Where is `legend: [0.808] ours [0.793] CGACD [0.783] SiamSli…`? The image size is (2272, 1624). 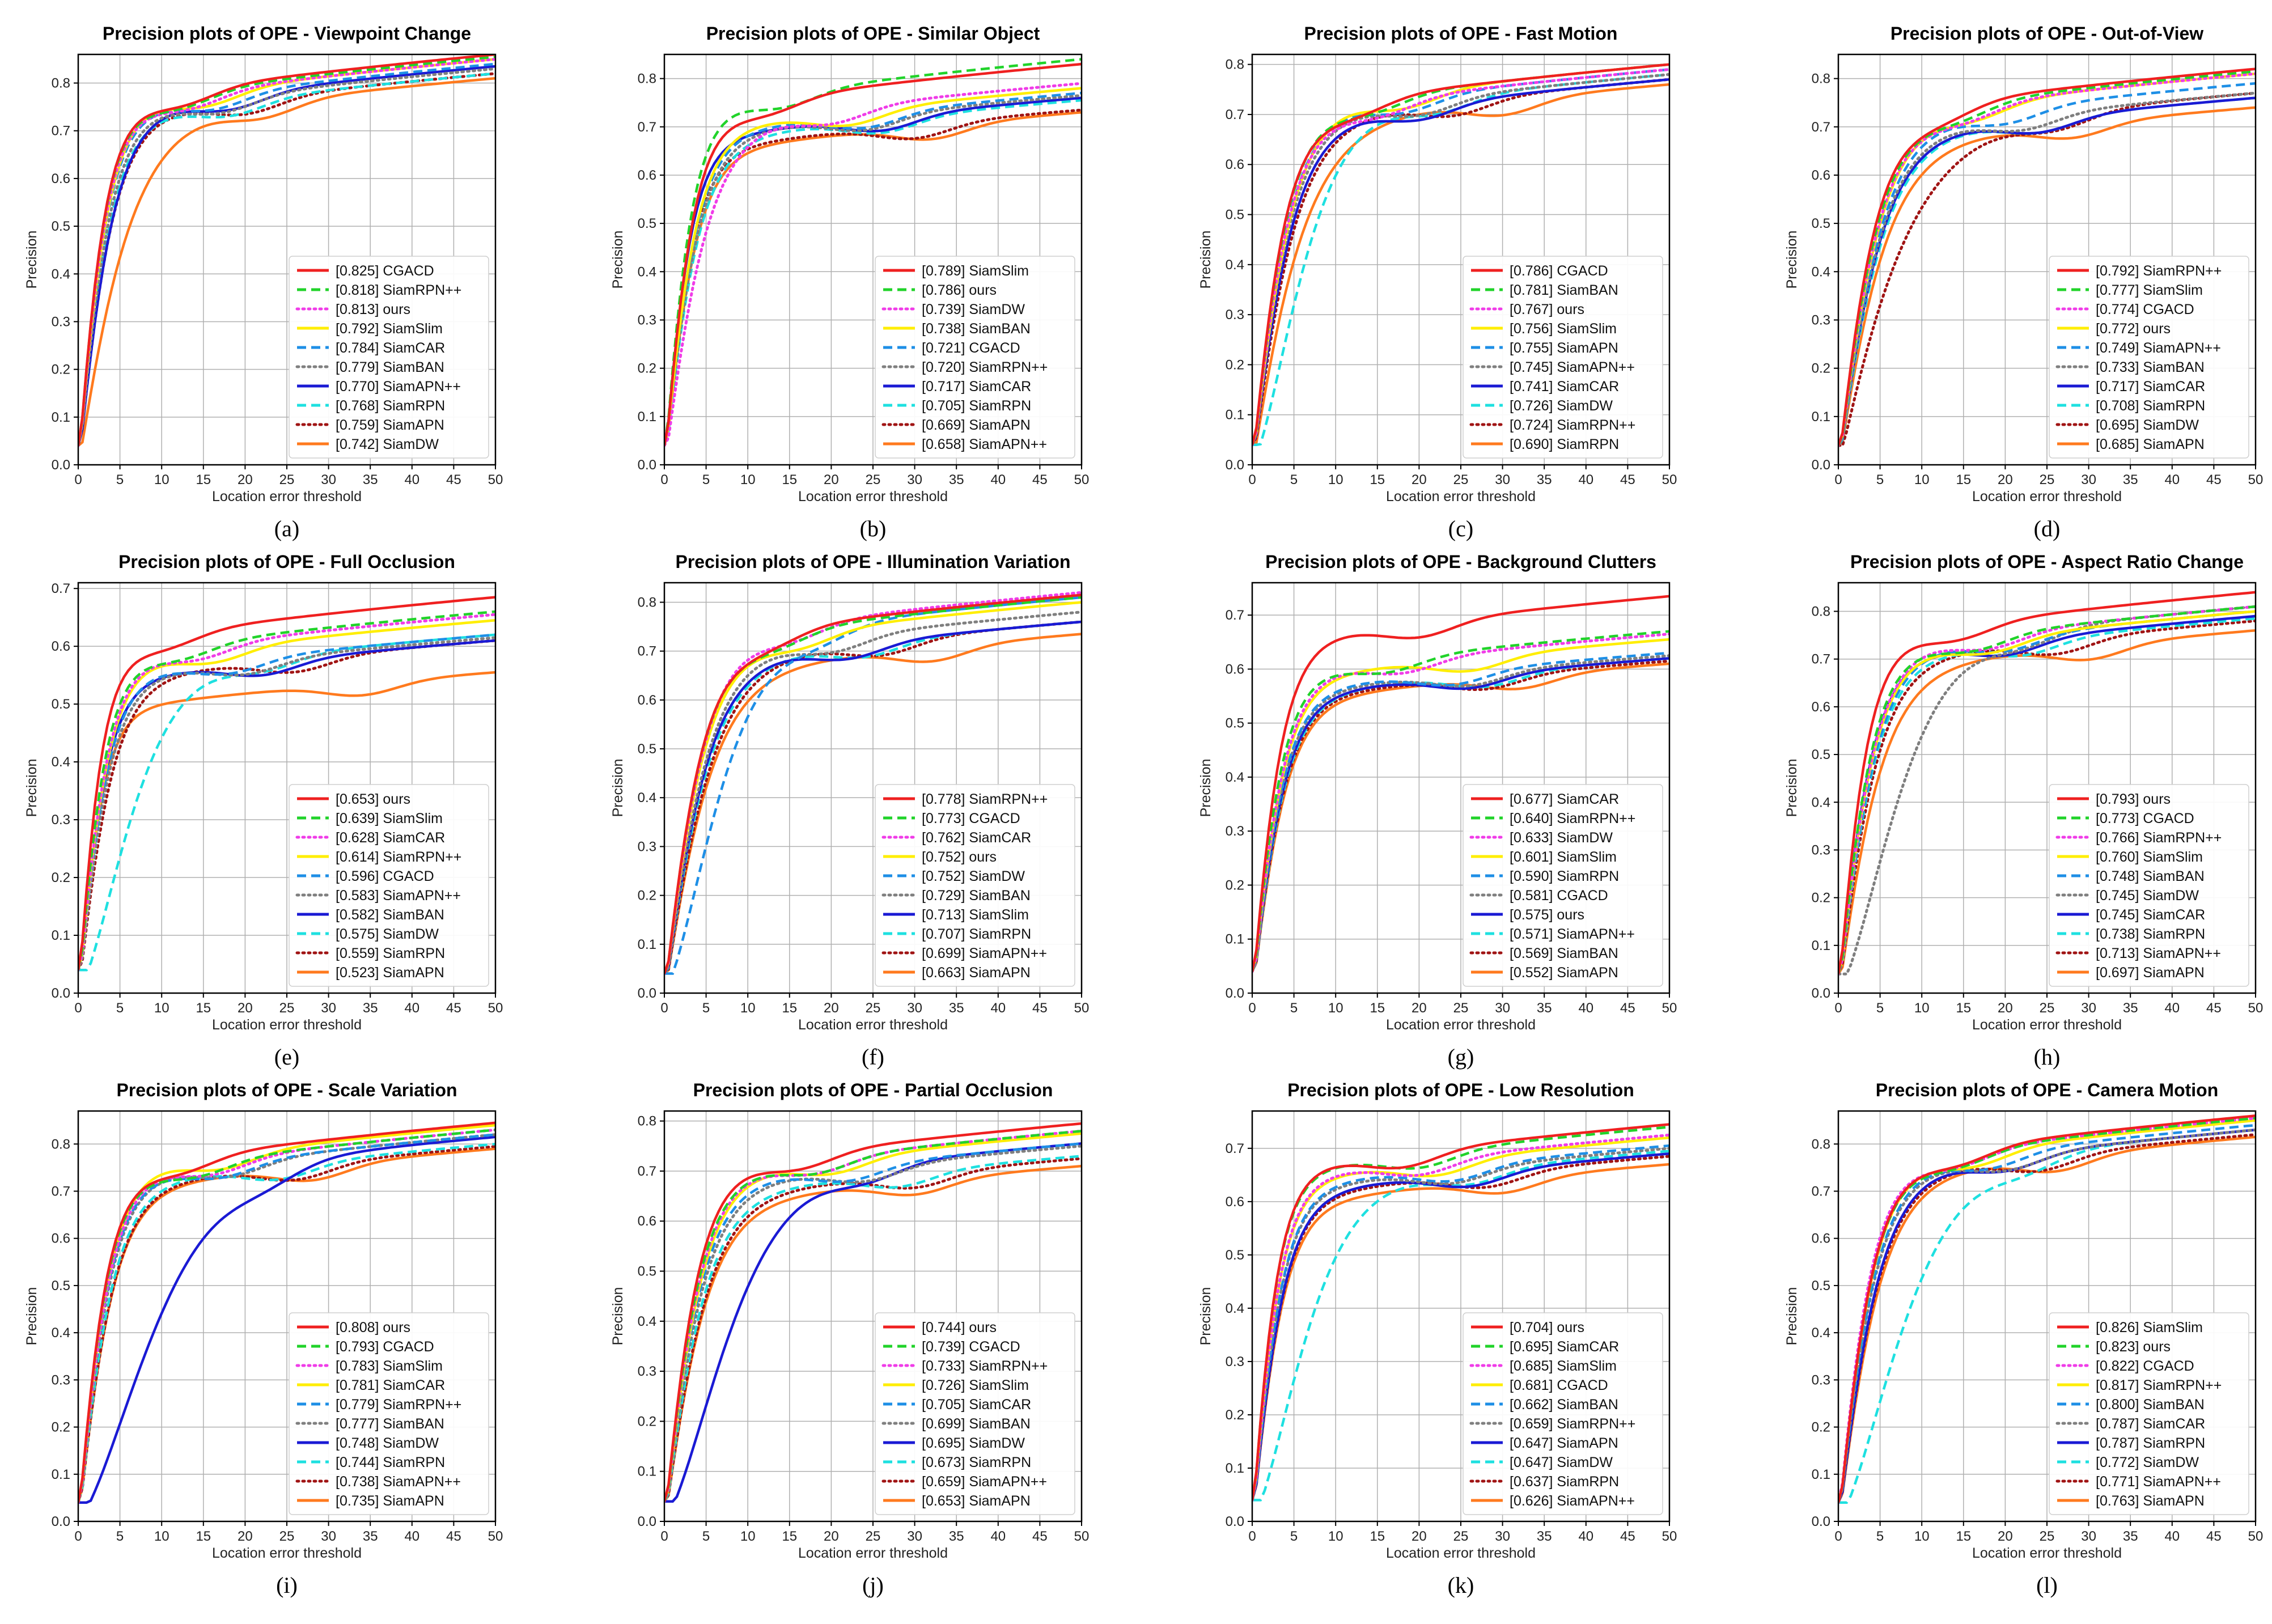 legend: [0.808] ours [0.793] CGACD [0.783] SiamSli… is located at coordinates (389, 1413).